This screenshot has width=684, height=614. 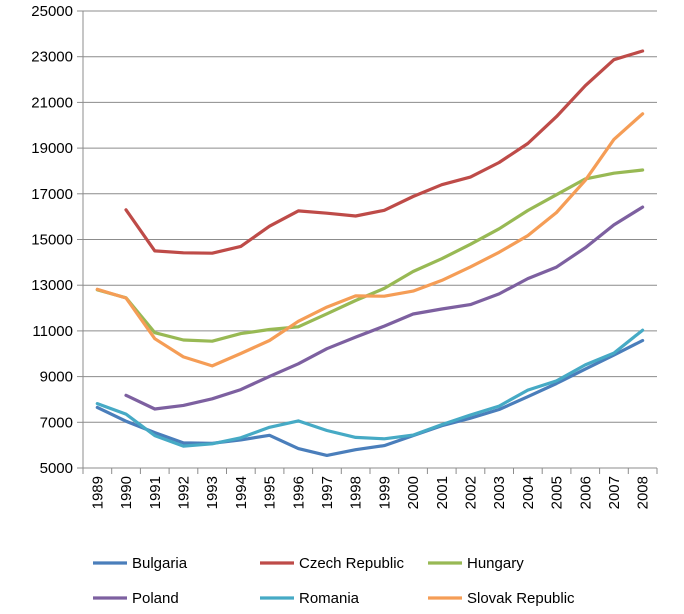 What do you see at coordinates (528, 492) in the screenshot?
I see `x-tick-label: 2004` at bounding box center [528, 492].